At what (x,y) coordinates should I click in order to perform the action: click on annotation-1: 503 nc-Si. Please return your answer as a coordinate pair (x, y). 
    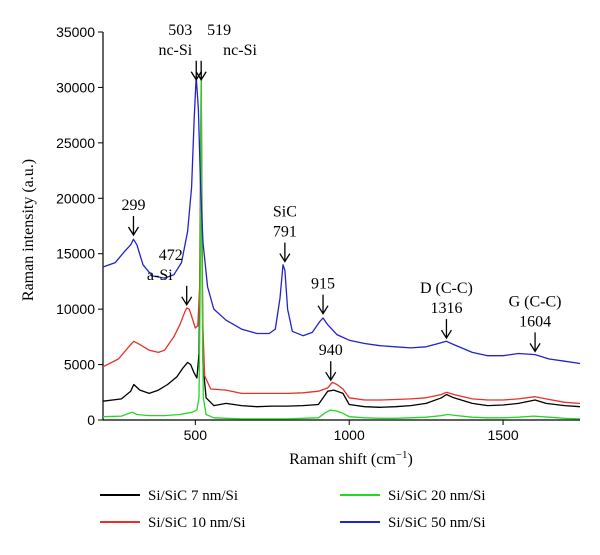
    Looking at the image, I should click on (180, 52).